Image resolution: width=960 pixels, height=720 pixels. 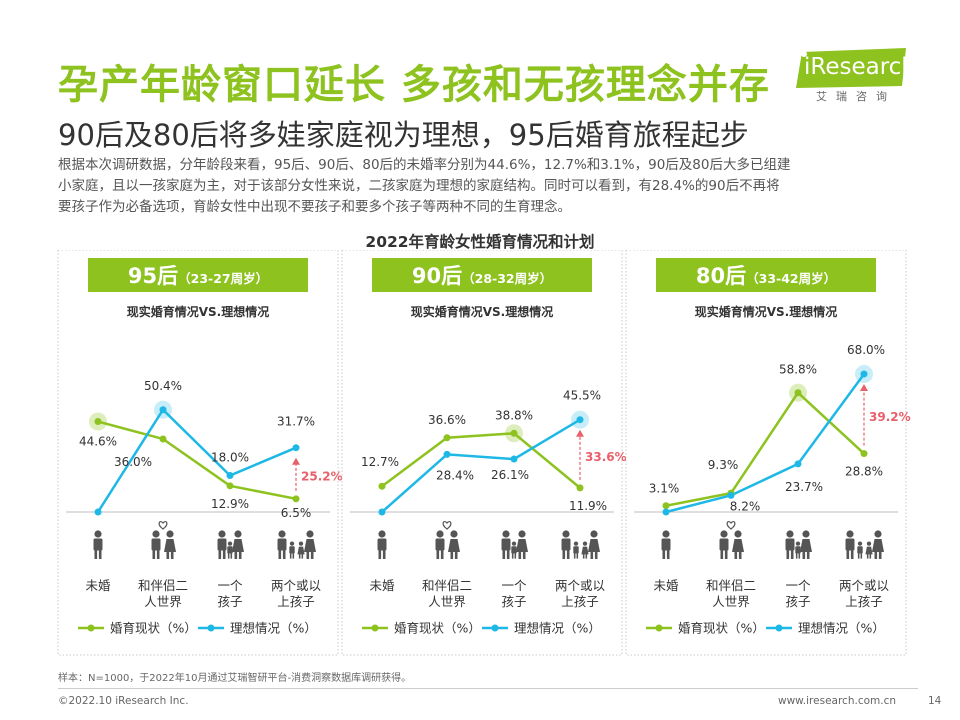 I want to click on data-label-actual: 6.5%, so click(x=296, y=513).